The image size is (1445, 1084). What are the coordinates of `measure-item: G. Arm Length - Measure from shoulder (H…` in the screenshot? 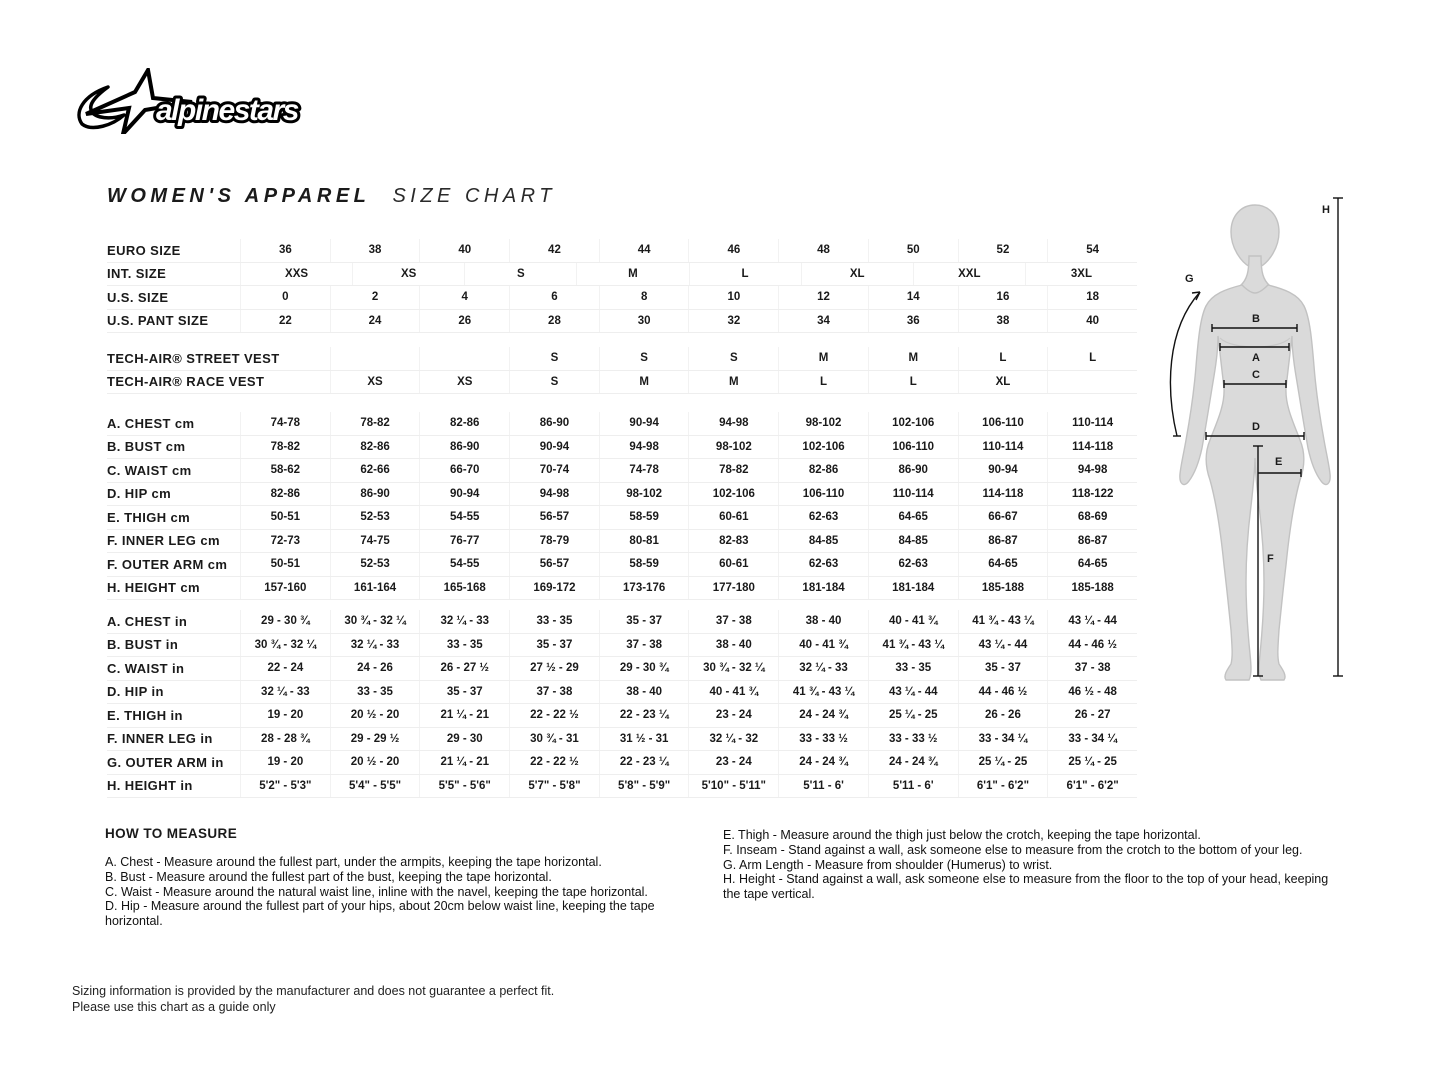 It's located at (888, 864).